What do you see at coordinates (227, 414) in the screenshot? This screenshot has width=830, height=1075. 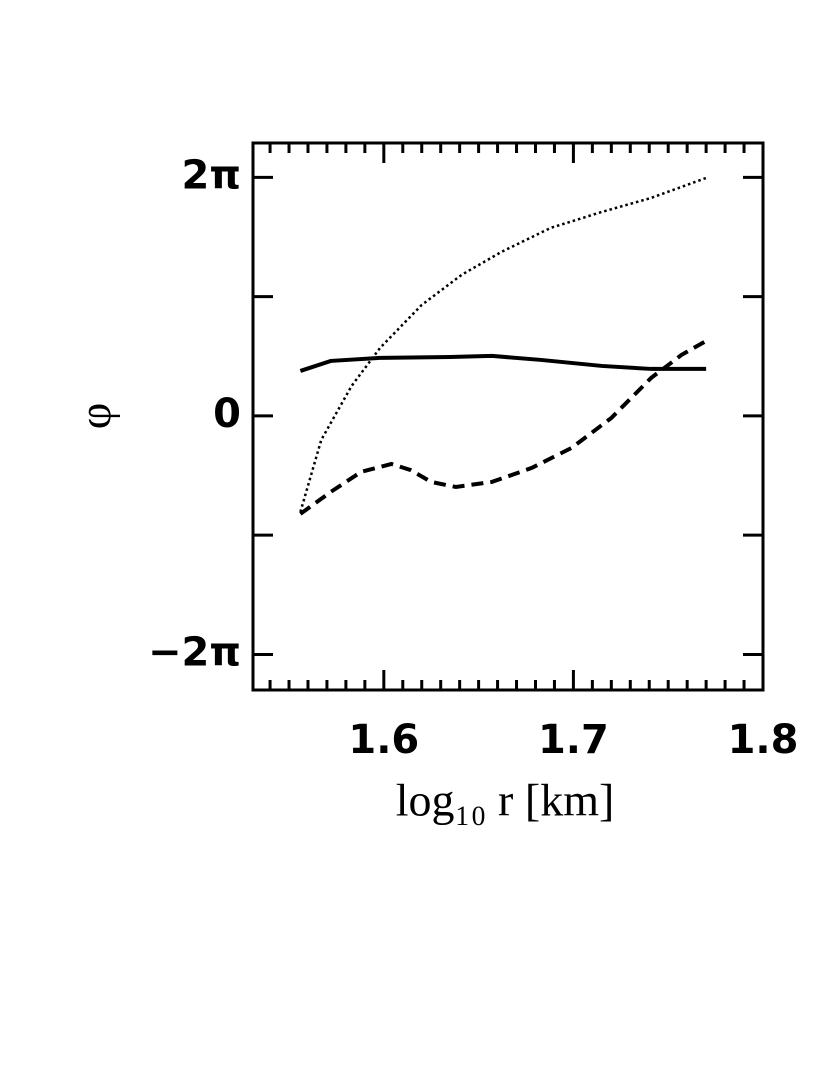 I see `y-tick-label: 0` at bounding box center [227, 414].